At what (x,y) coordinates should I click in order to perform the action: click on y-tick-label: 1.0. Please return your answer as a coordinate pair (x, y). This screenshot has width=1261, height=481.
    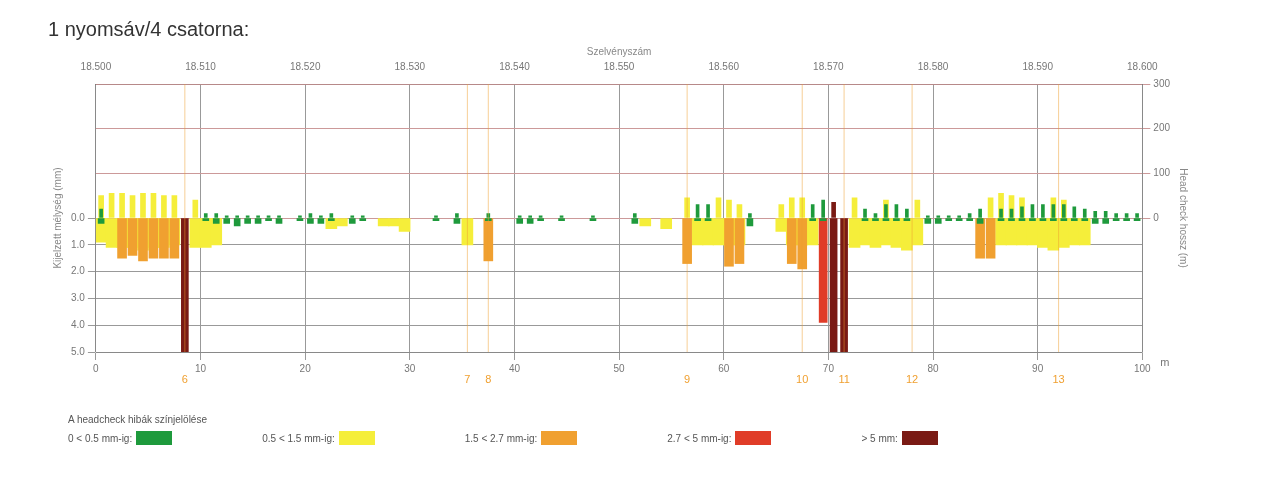
    Looking at the image, I should click on (78, 244).